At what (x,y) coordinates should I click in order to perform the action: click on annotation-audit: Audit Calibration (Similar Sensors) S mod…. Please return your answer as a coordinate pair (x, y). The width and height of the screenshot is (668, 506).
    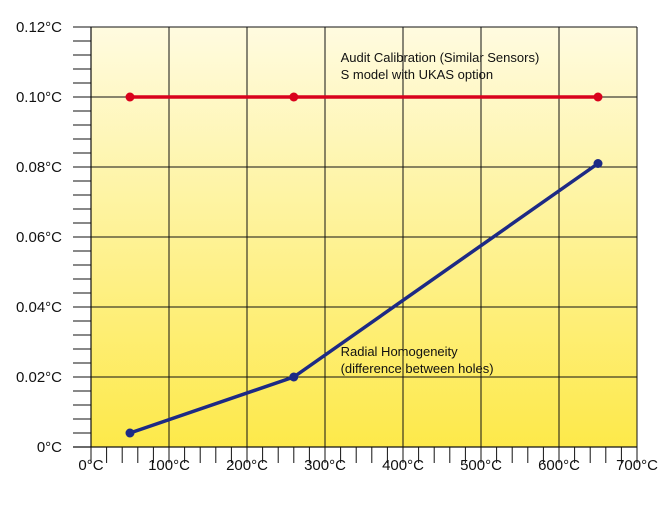
    Looking at the image, I should click on (440, 66).